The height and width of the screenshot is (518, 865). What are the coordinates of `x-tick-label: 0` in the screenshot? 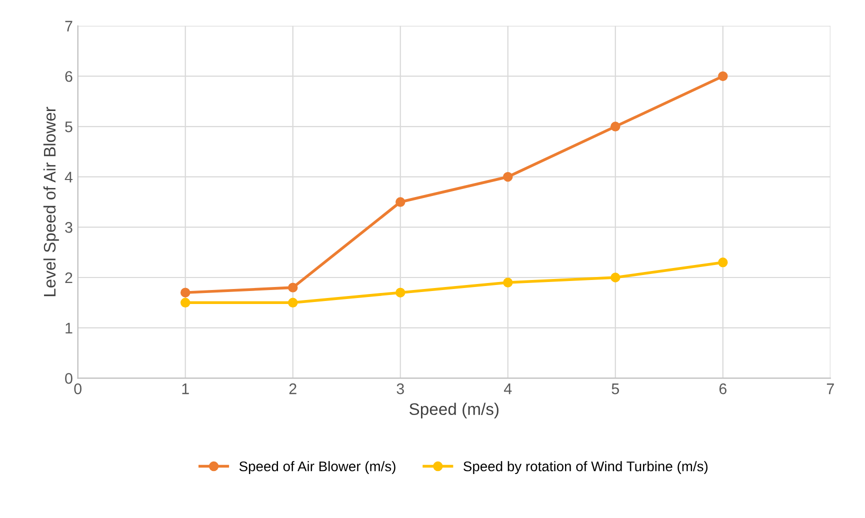 It's located at (78, 388).